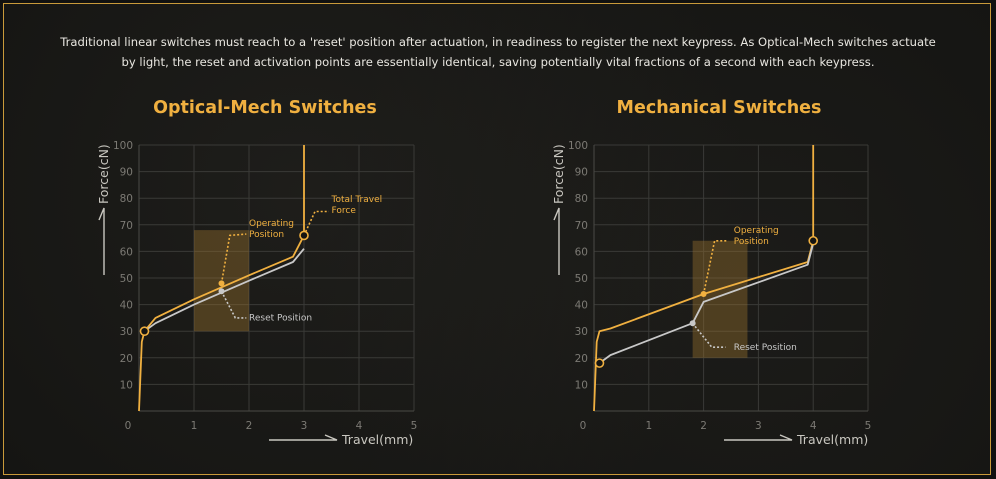 This screenshot has height=479, width=996. I want to click on series-line-force, so click(221, 278).